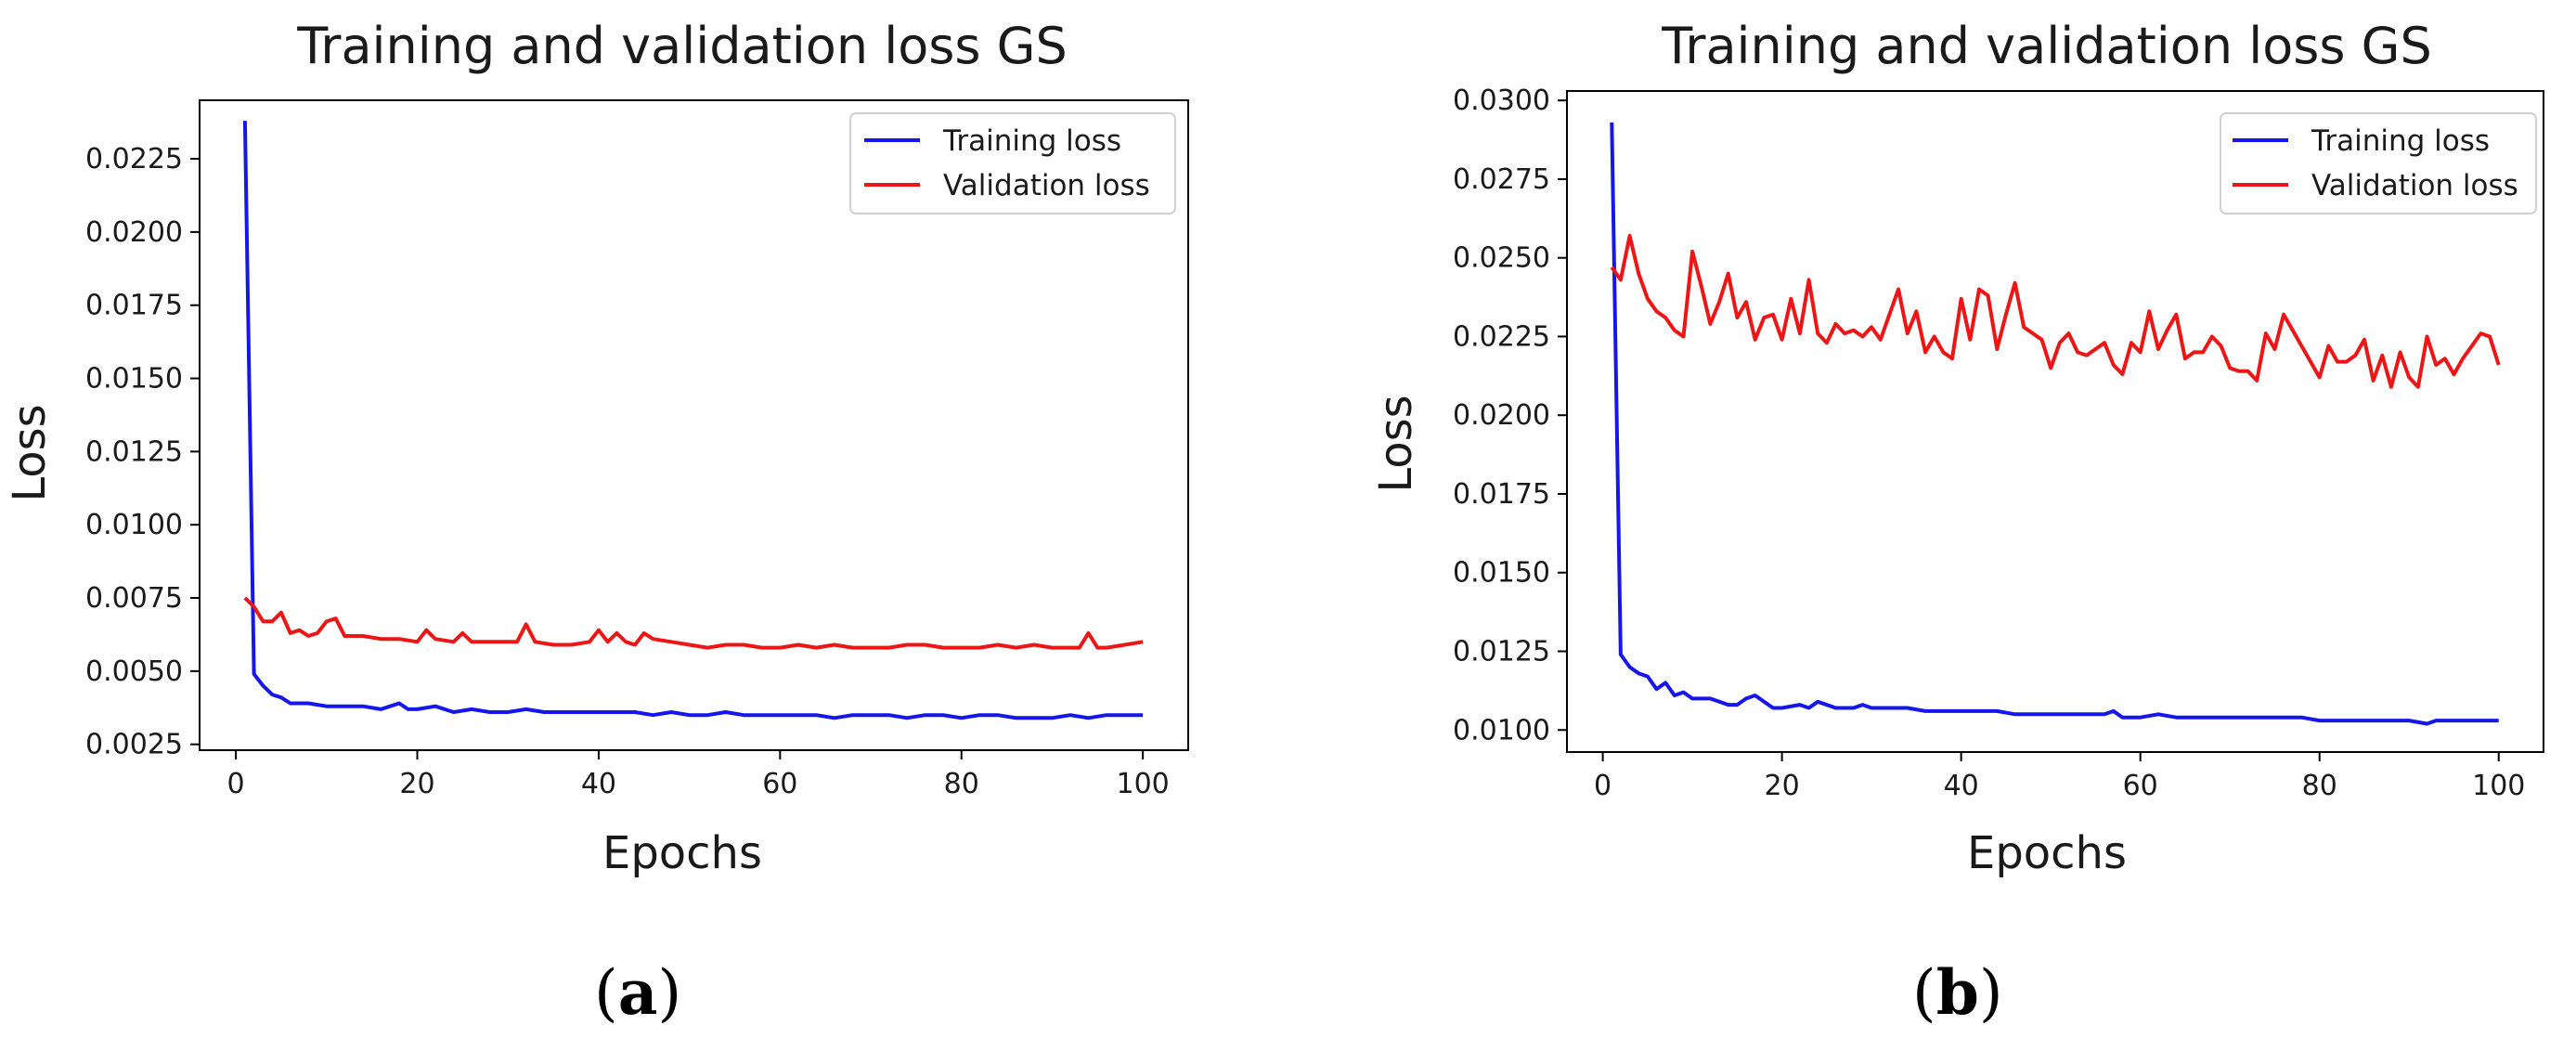 The image size is (2576, 1051). I want to click on panel-label-letter: b, so click(1957, 992).